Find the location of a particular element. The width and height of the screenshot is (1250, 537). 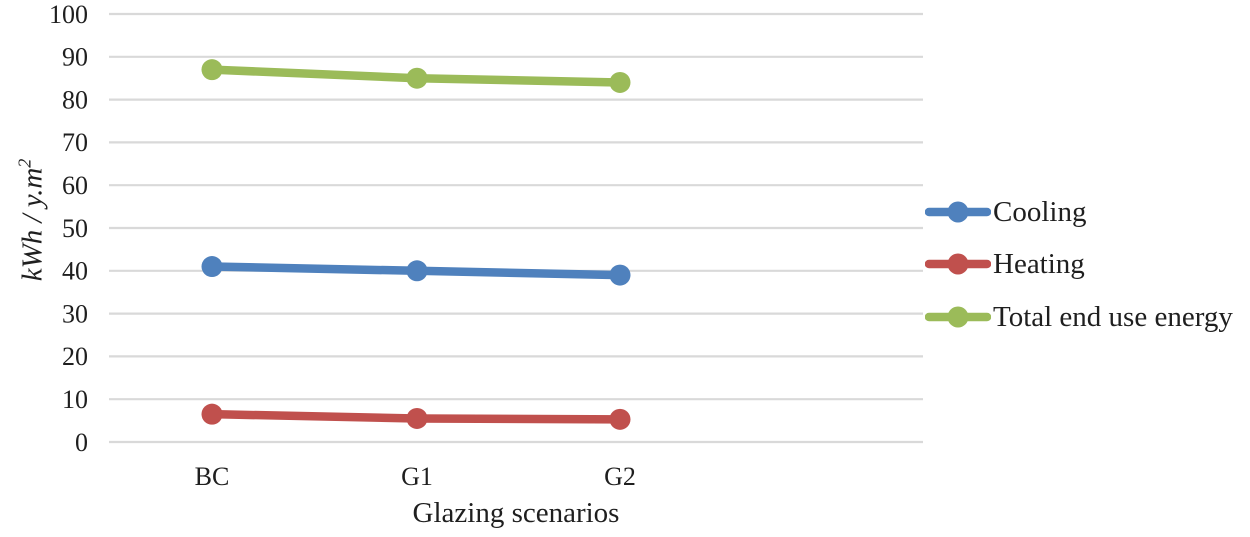

data-point-cooling-g2 is located at coordinates (620, 275).